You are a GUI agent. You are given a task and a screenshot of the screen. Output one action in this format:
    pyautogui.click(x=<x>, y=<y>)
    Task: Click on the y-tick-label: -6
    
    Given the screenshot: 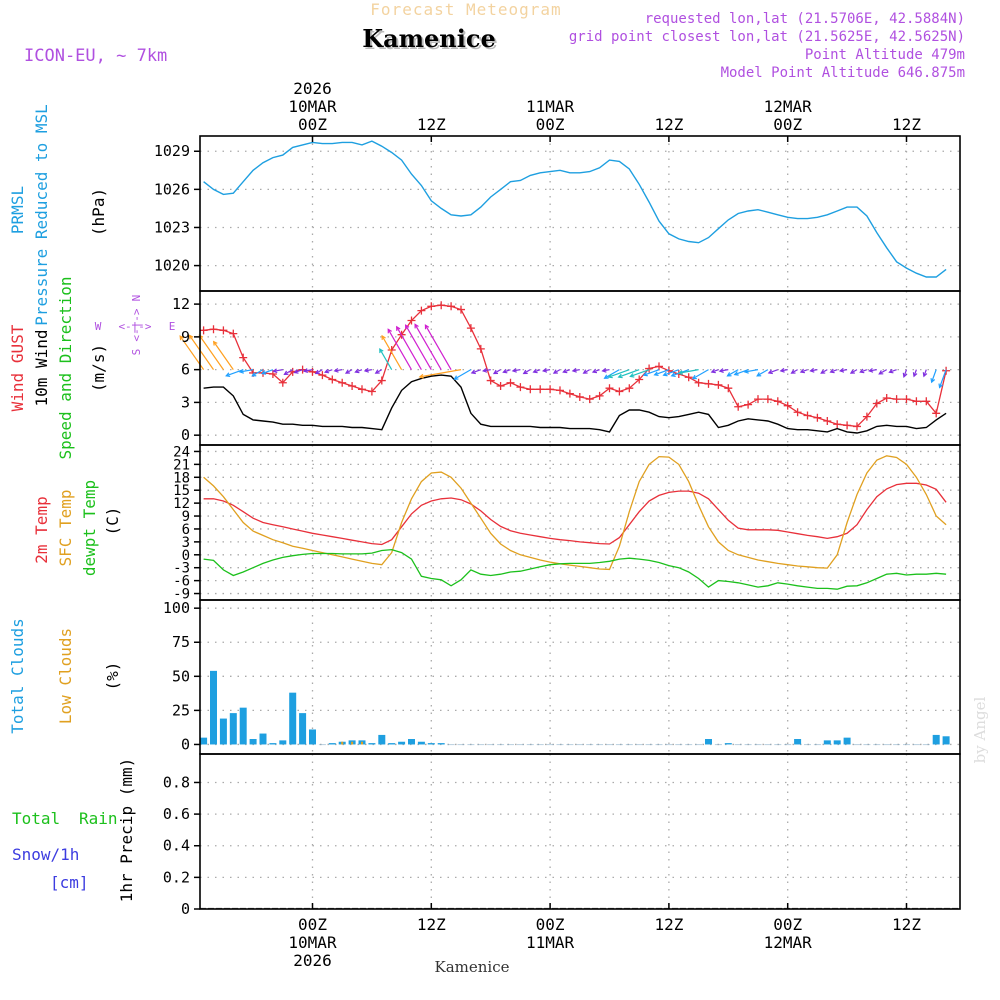 What is the action you would take?
    pyautogui.click(x=181, y=582)
    